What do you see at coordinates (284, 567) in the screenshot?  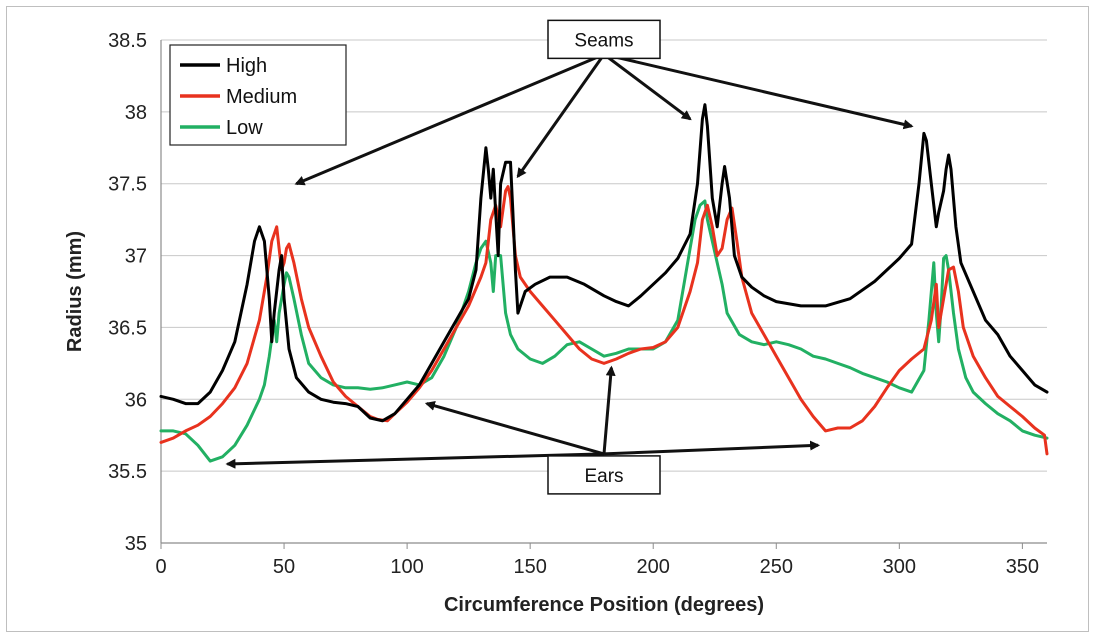 I see `x-tick-label: 50` at bounding box center [284, 567].